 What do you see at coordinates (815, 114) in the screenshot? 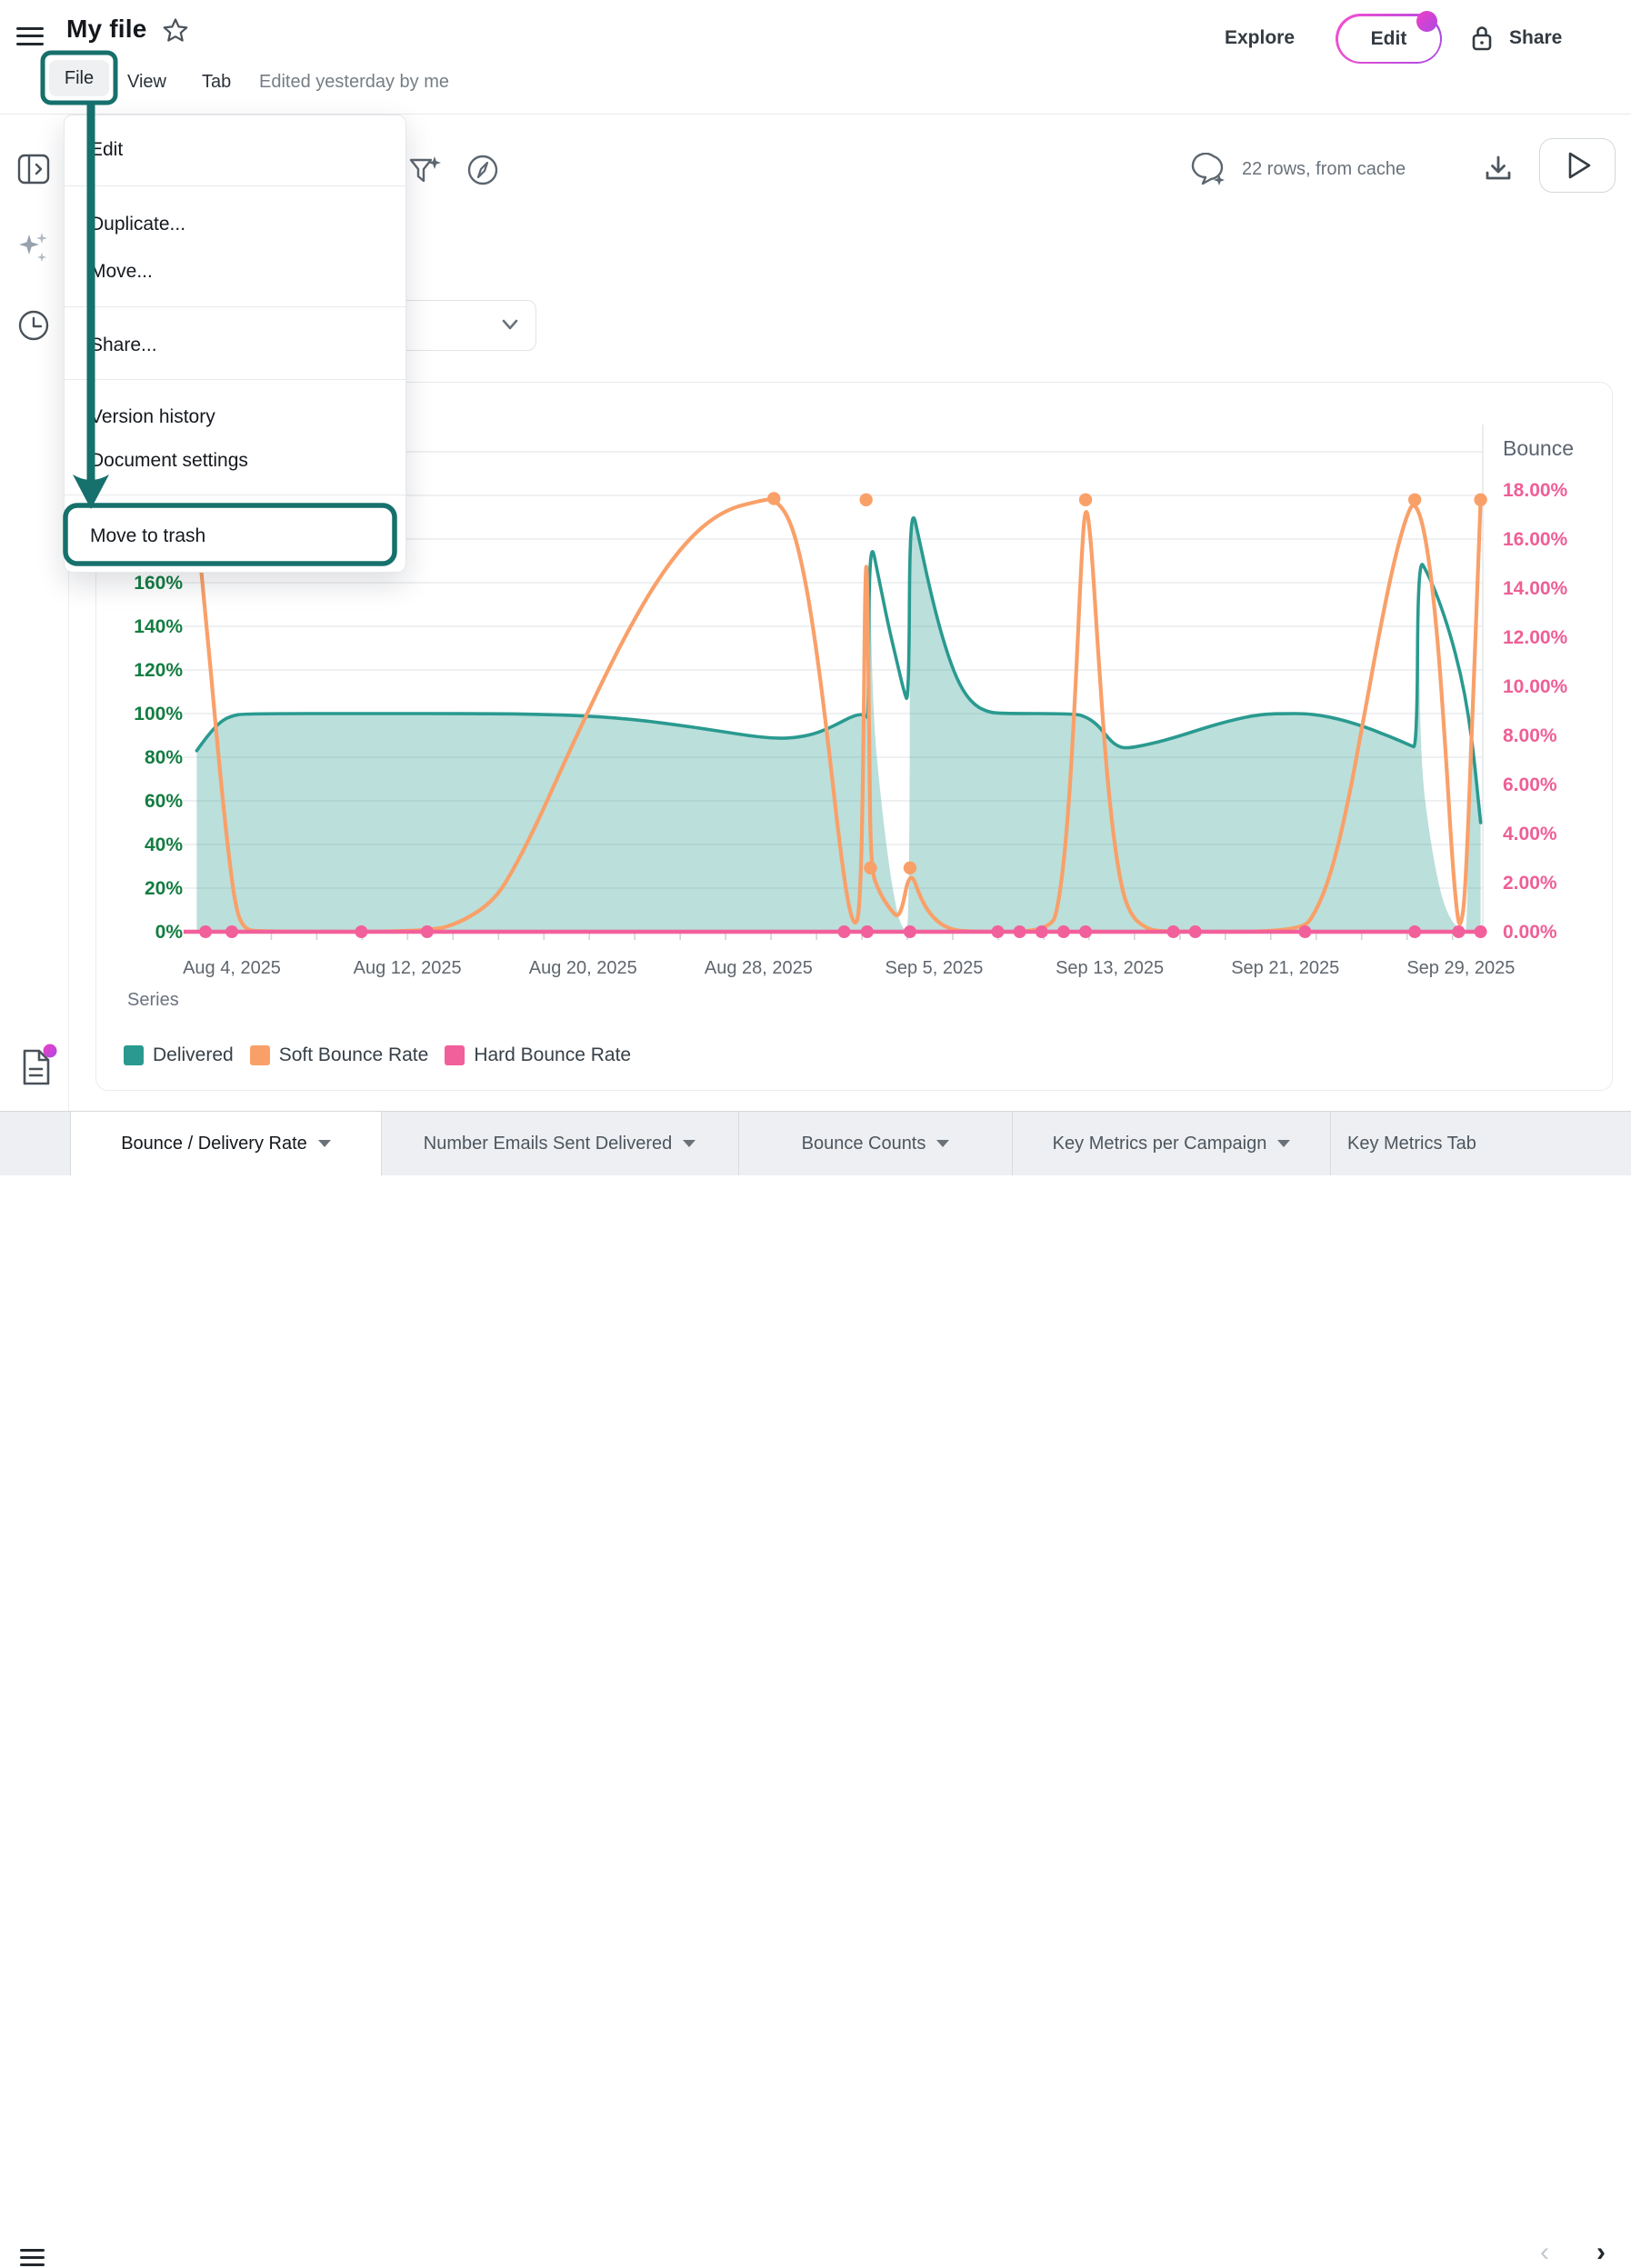
I see `header-divider` at bounding box center [815, 114].